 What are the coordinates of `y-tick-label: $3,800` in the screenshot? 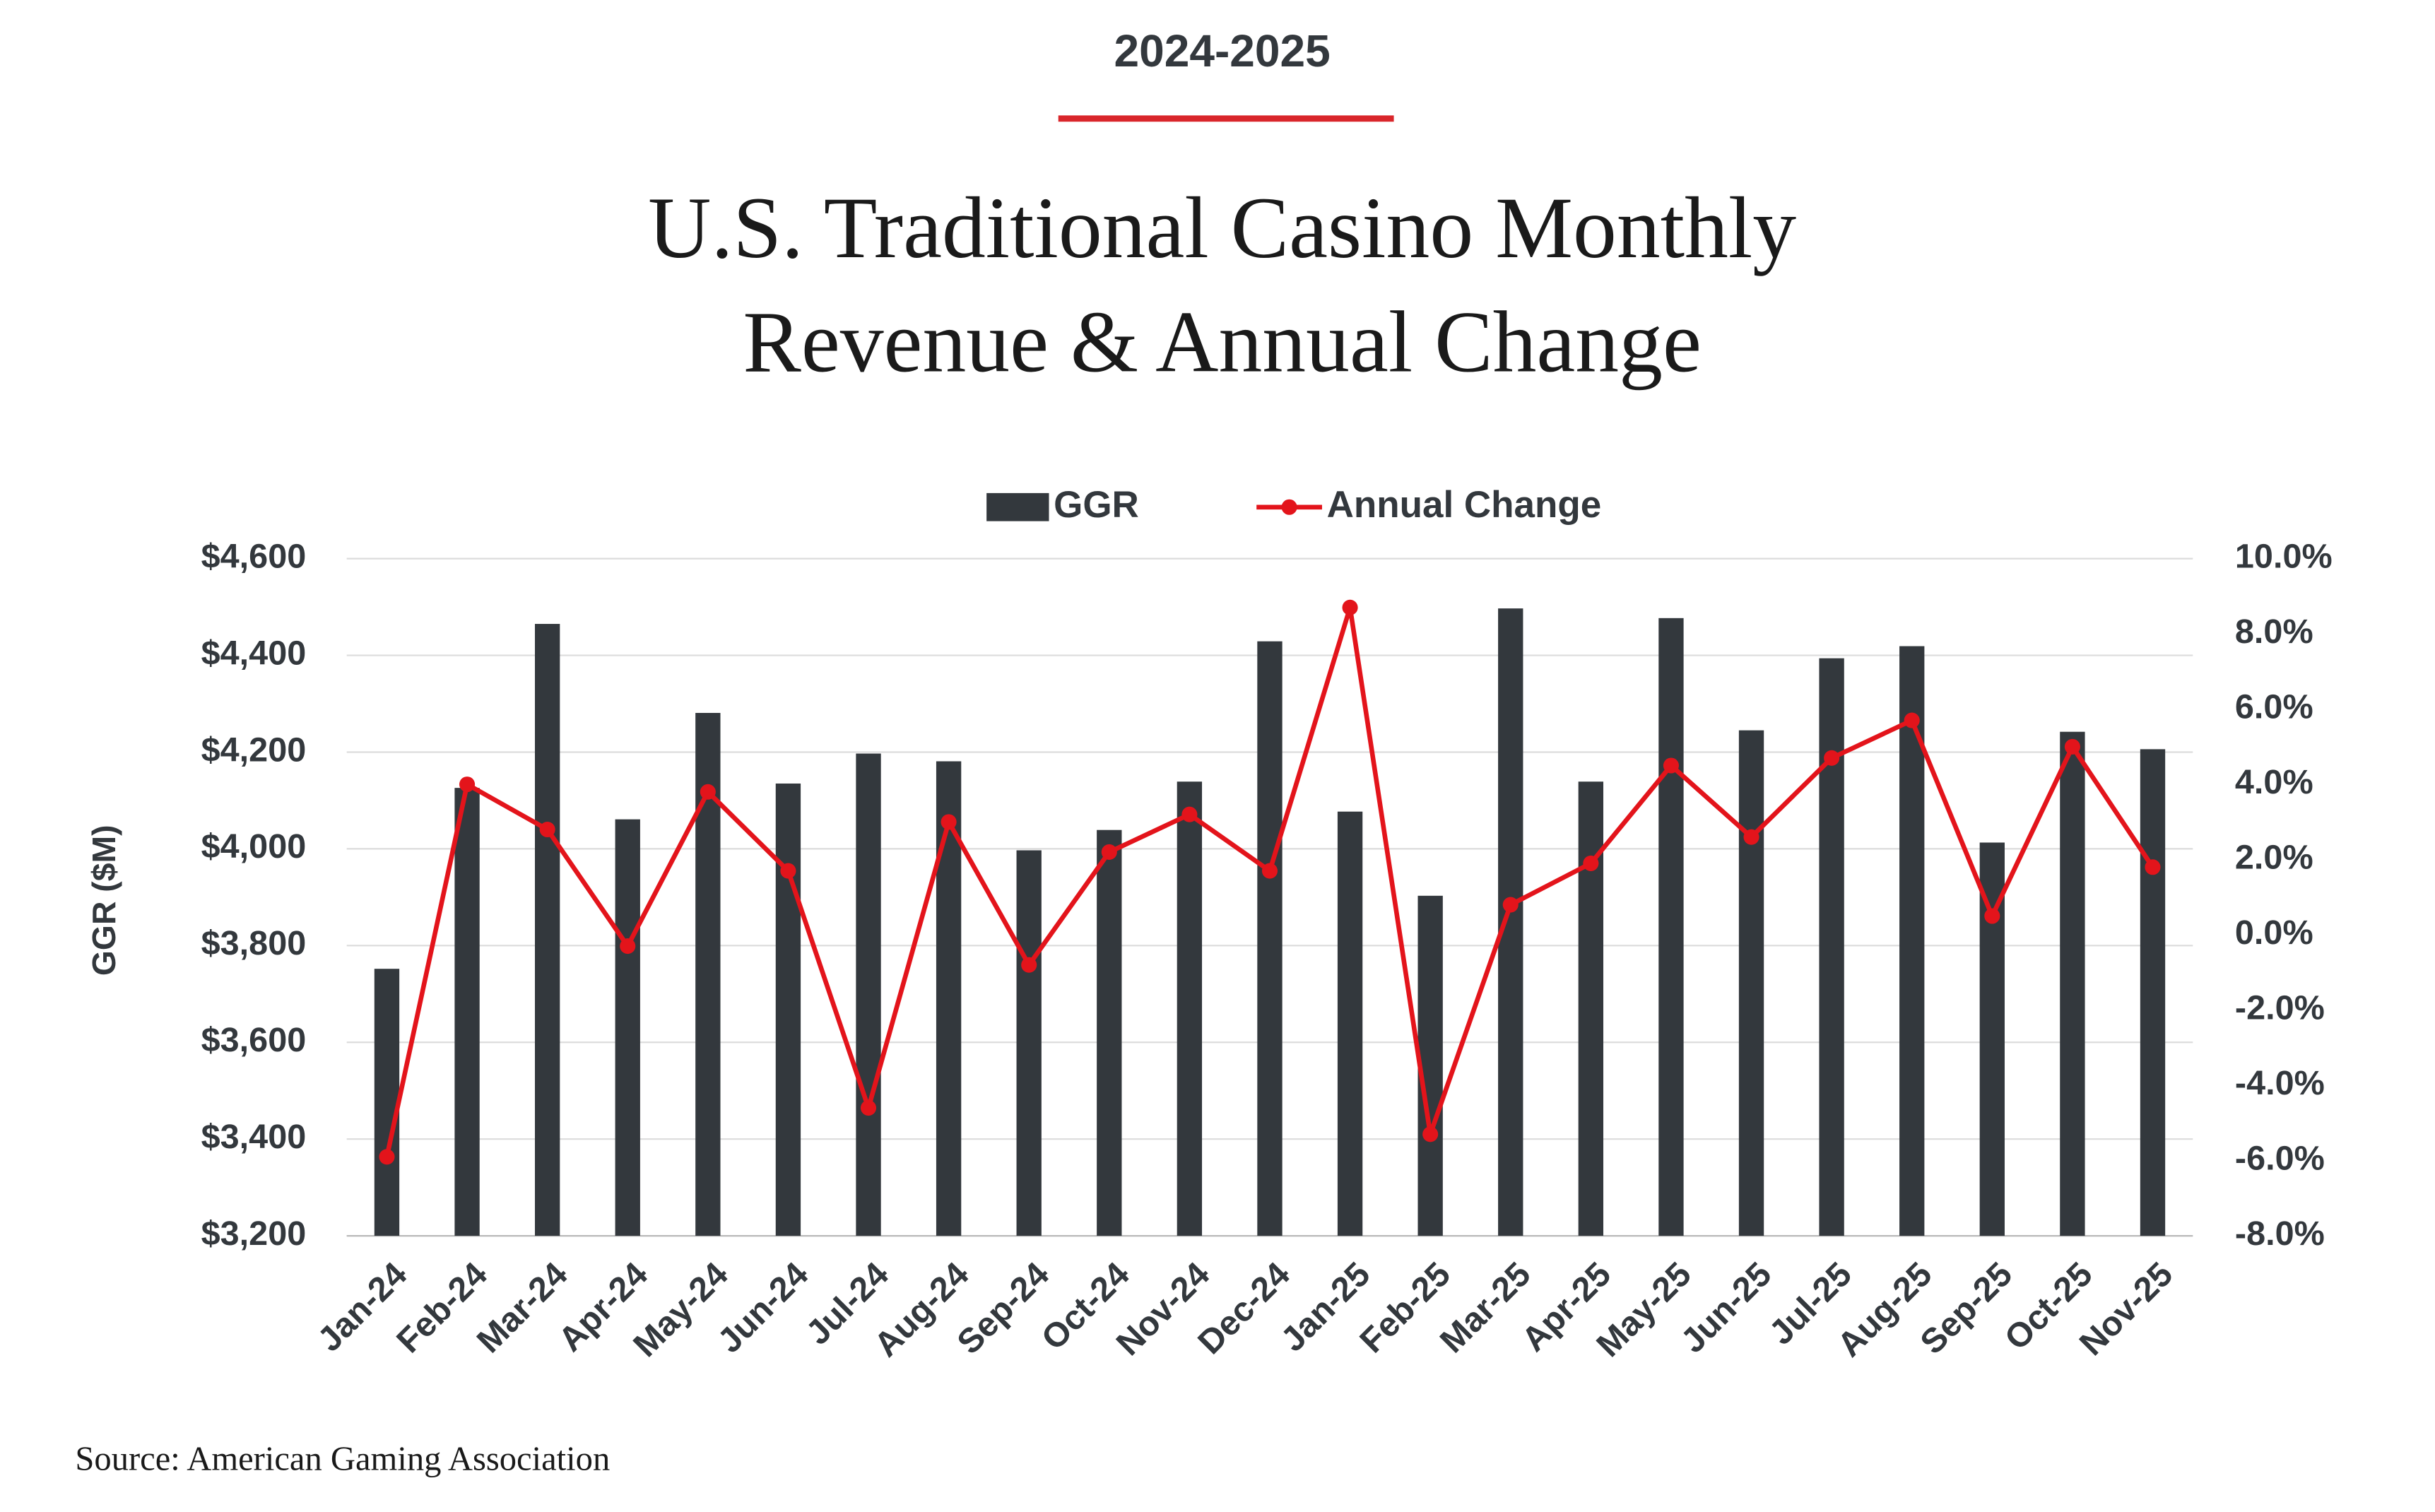 It's located at (254, 943).